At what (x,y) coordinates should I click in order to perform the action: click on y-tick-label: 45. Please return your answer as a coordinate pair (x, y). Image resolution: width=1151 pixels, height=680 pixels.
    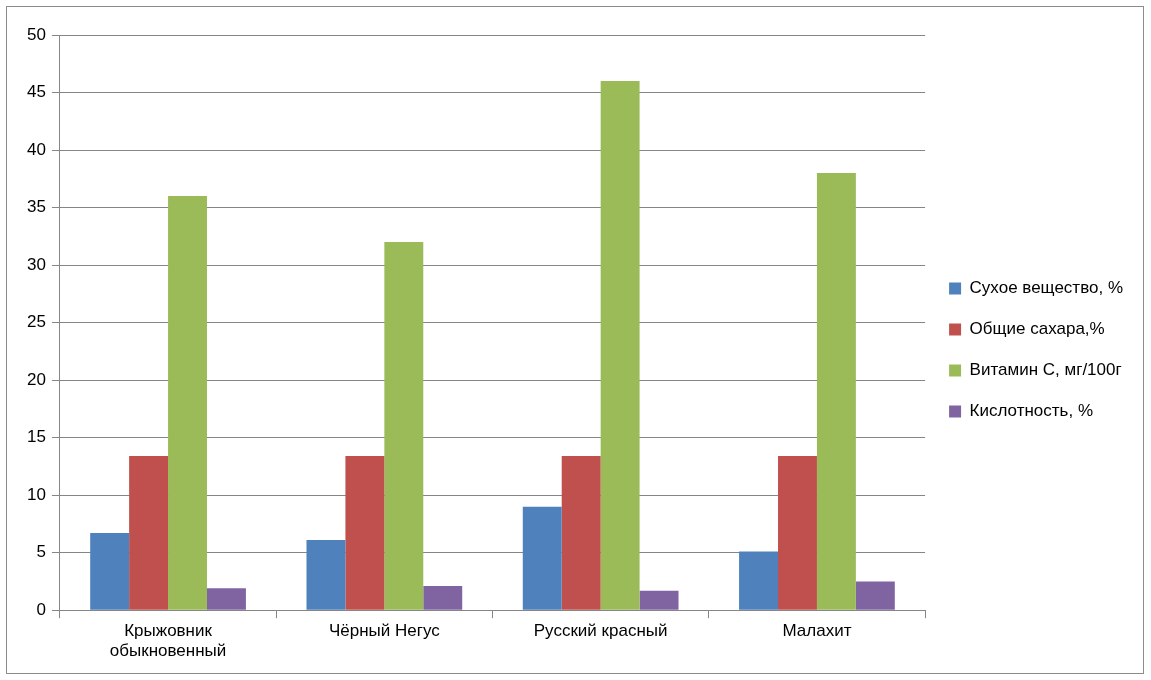
    Looking at the image, I should click on (36, 92).